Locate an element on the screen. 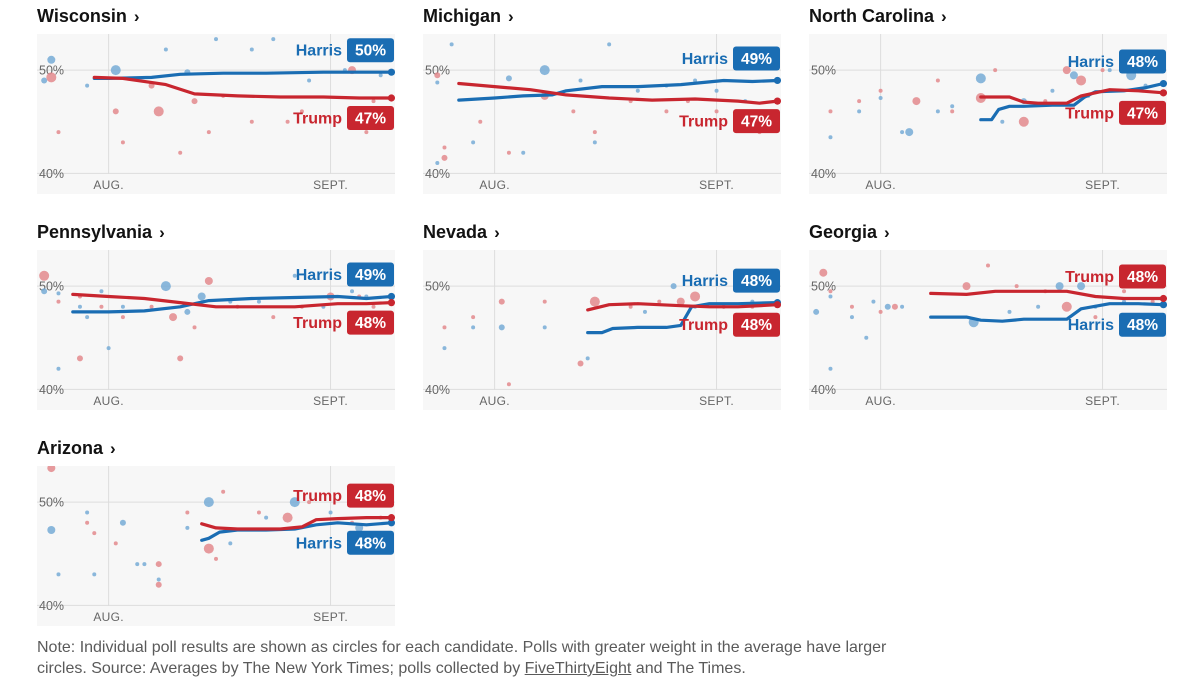  state-title-text: Michigan is located at coordinates (462, 16).